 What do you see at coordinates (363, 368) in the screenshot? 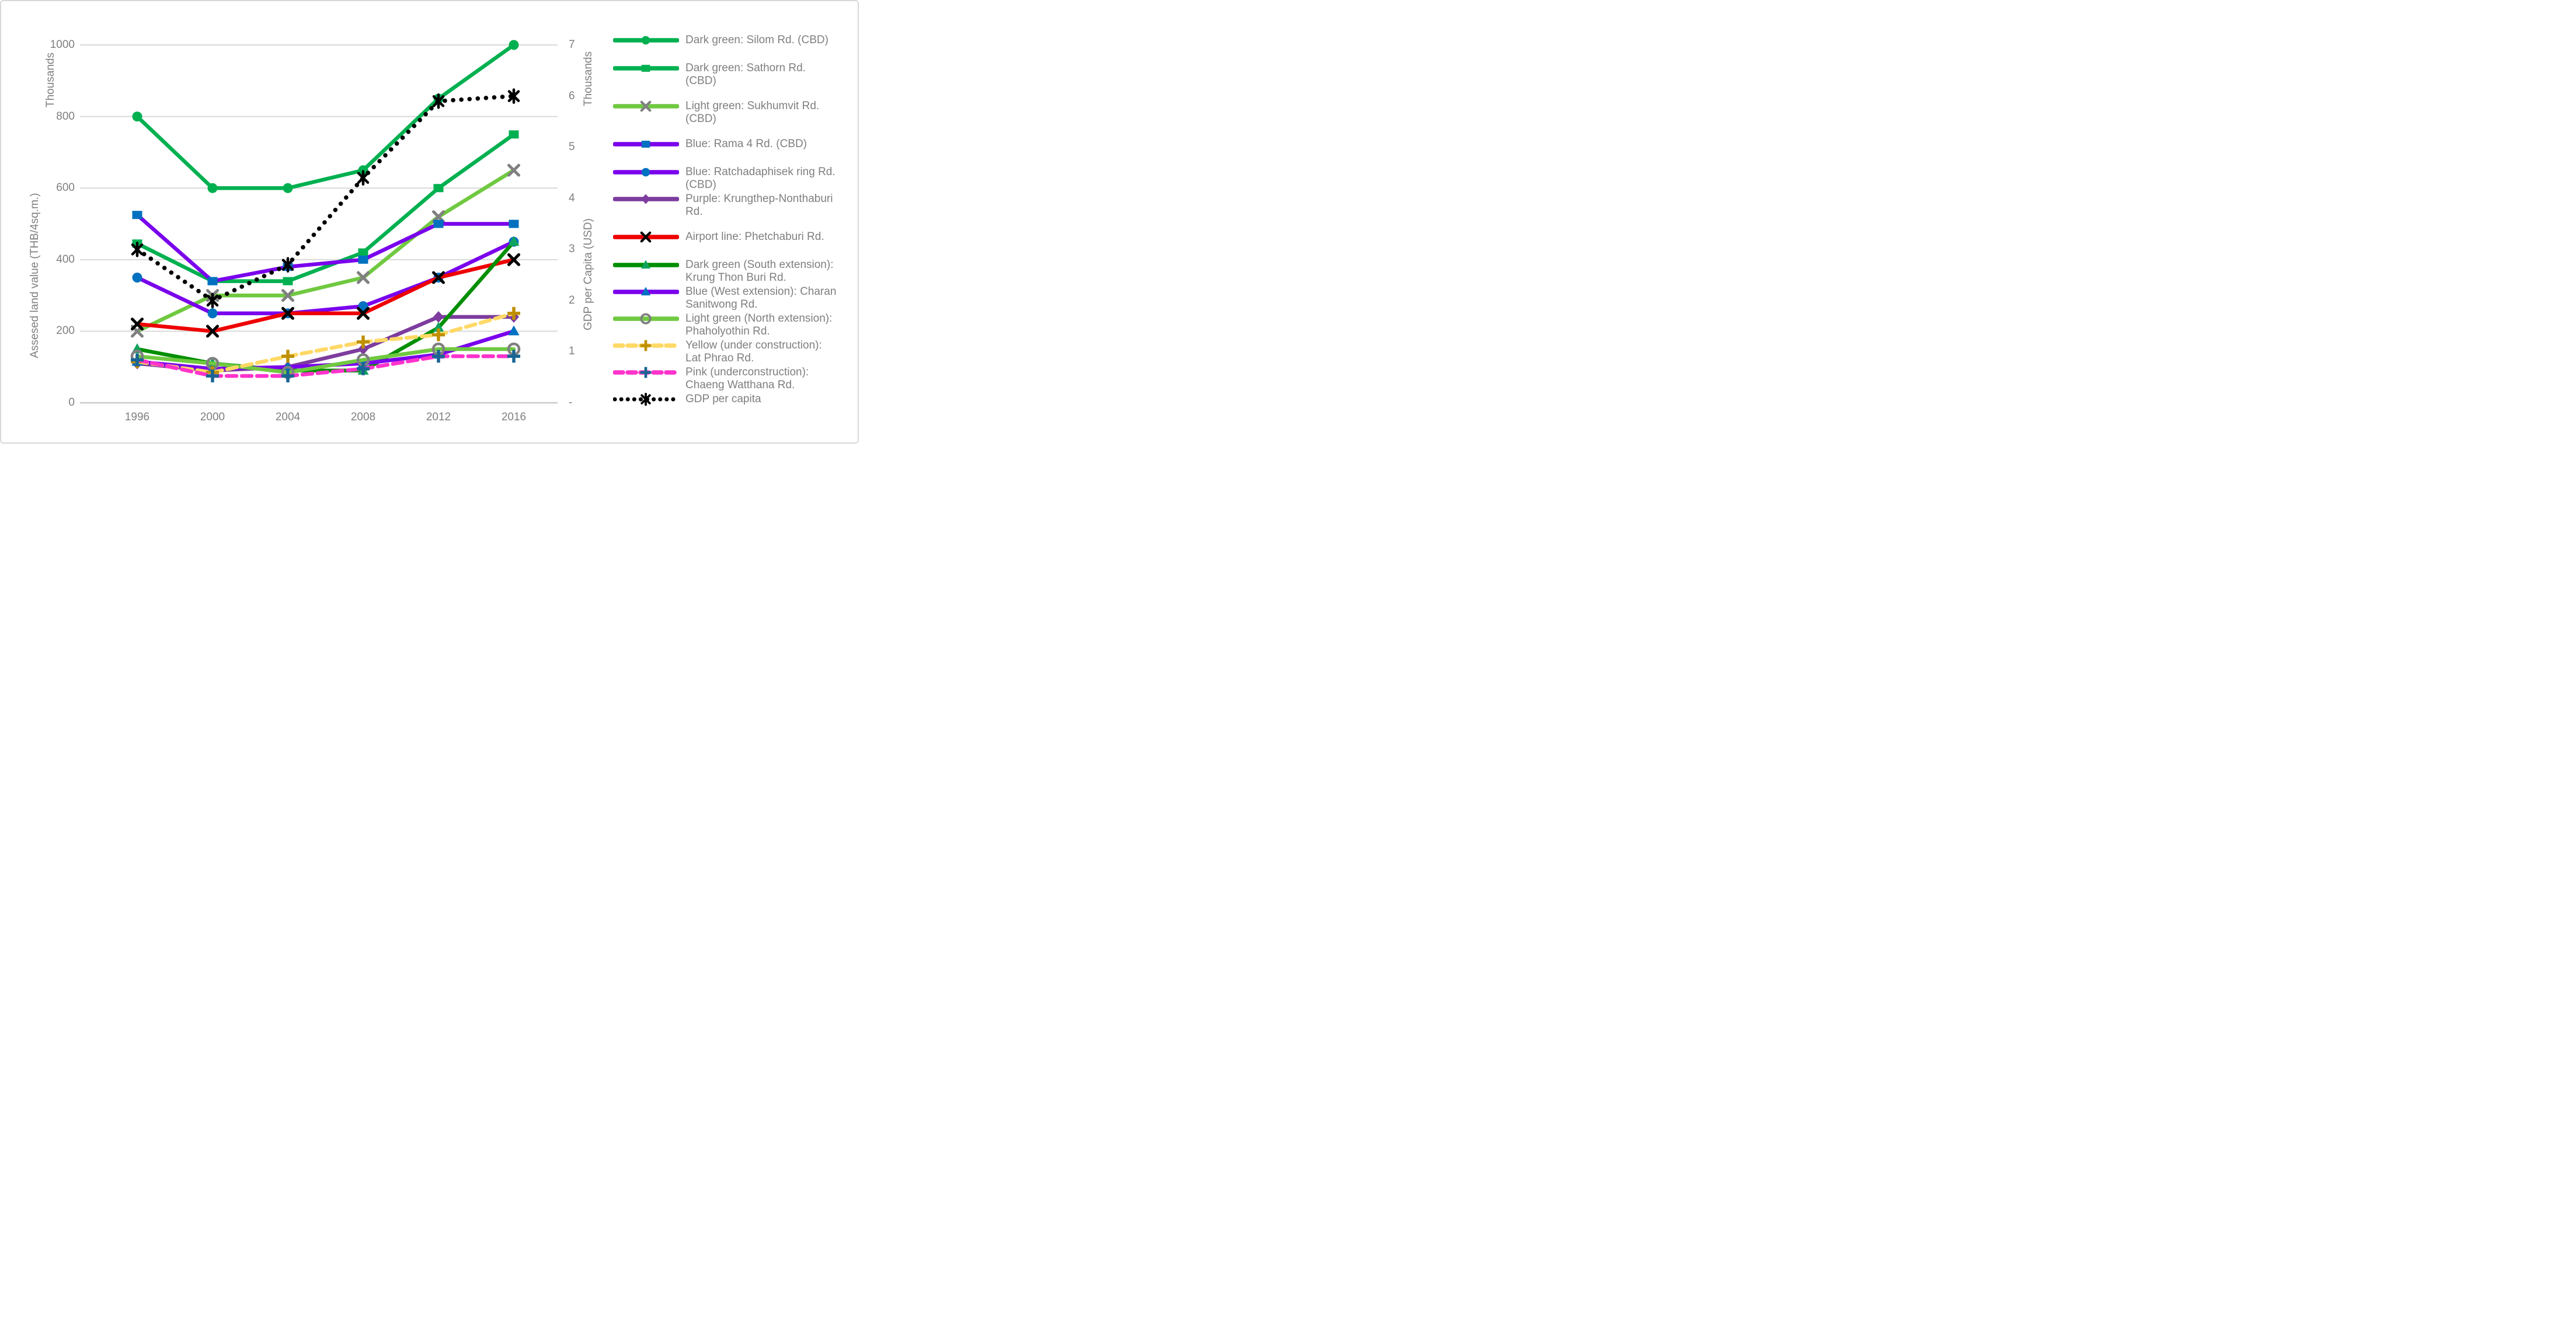
I see `series-11-point-2008` at bounding box center [363, 368].